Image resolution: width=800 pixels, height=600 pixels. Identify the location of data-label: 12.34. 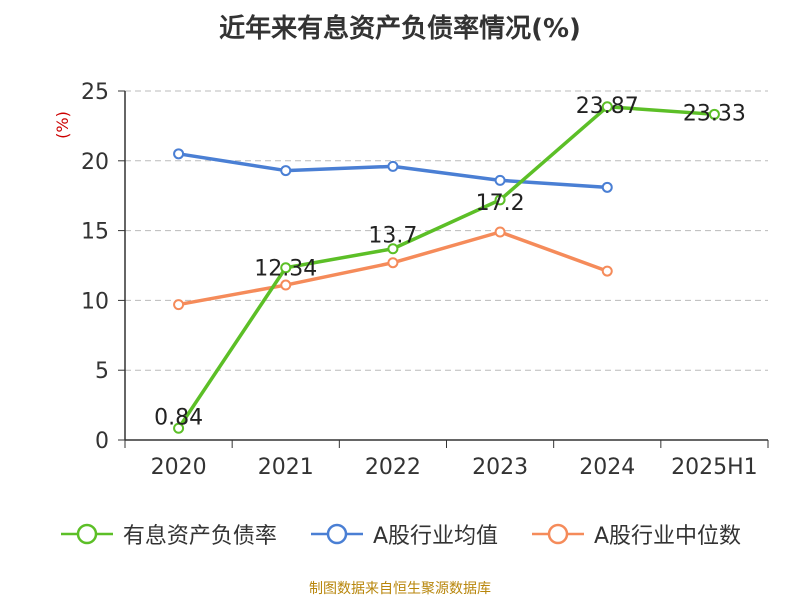
(285, 269).